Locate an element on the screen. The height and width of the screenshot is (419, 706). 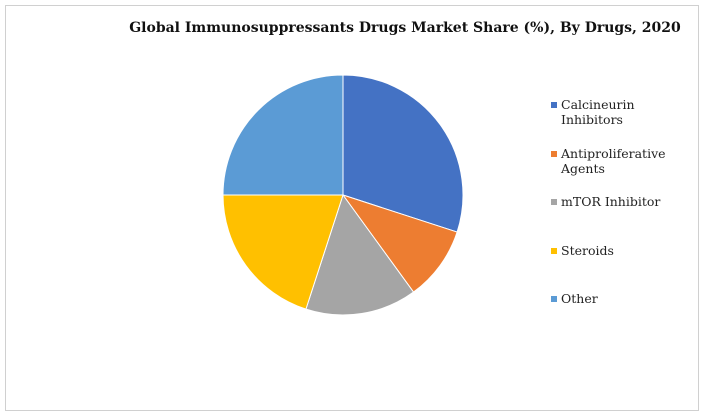
legend-label: Calcineurin Inhibitors is located at coordinates (598, 112).